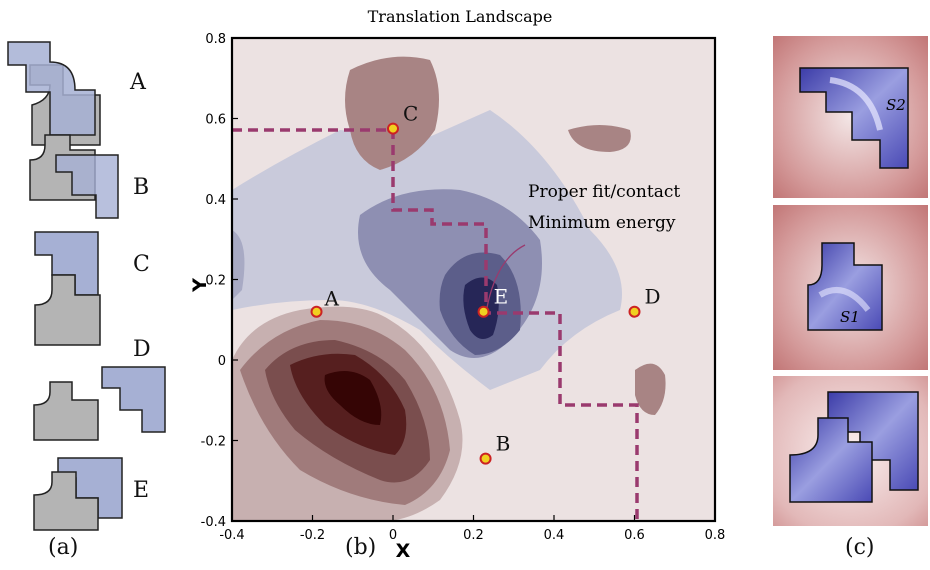 This screenshot has width=930, height=570. I want to click on y-axis-label: Y, so click(200, 285).